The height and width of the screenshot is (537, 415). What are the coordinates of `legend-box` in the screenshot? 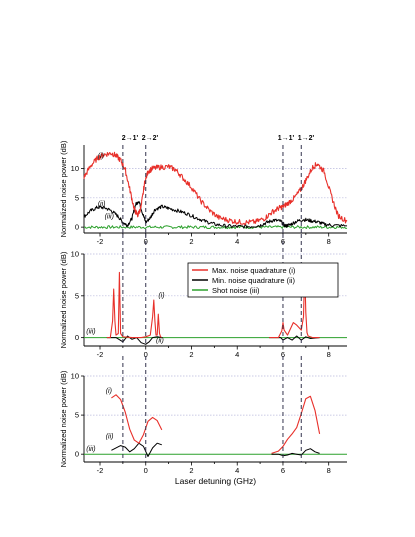 It's located at (263, 280).